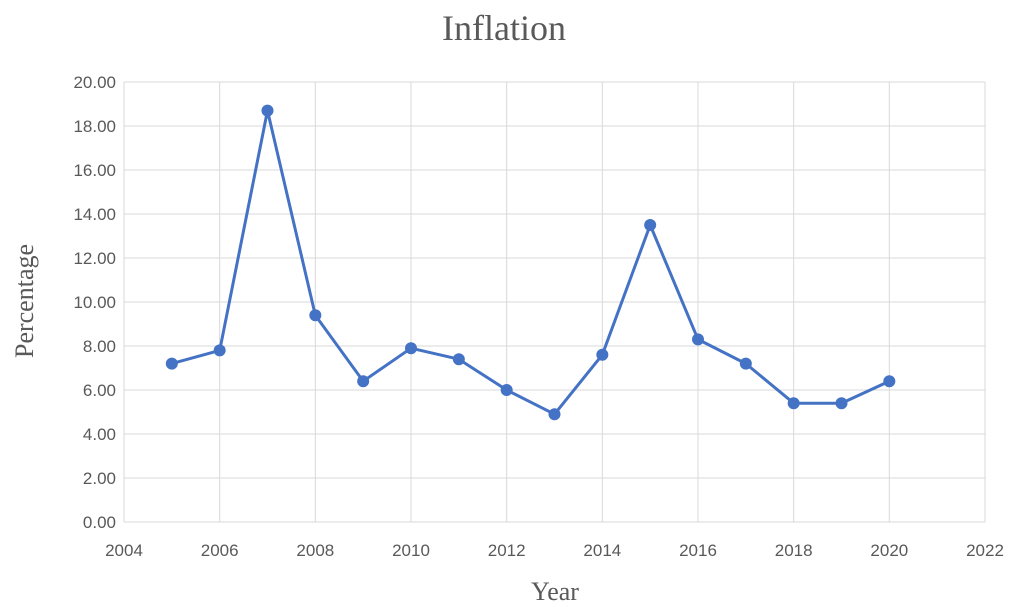  I want to click on x-tick-label: 2016, so click(698, 550).